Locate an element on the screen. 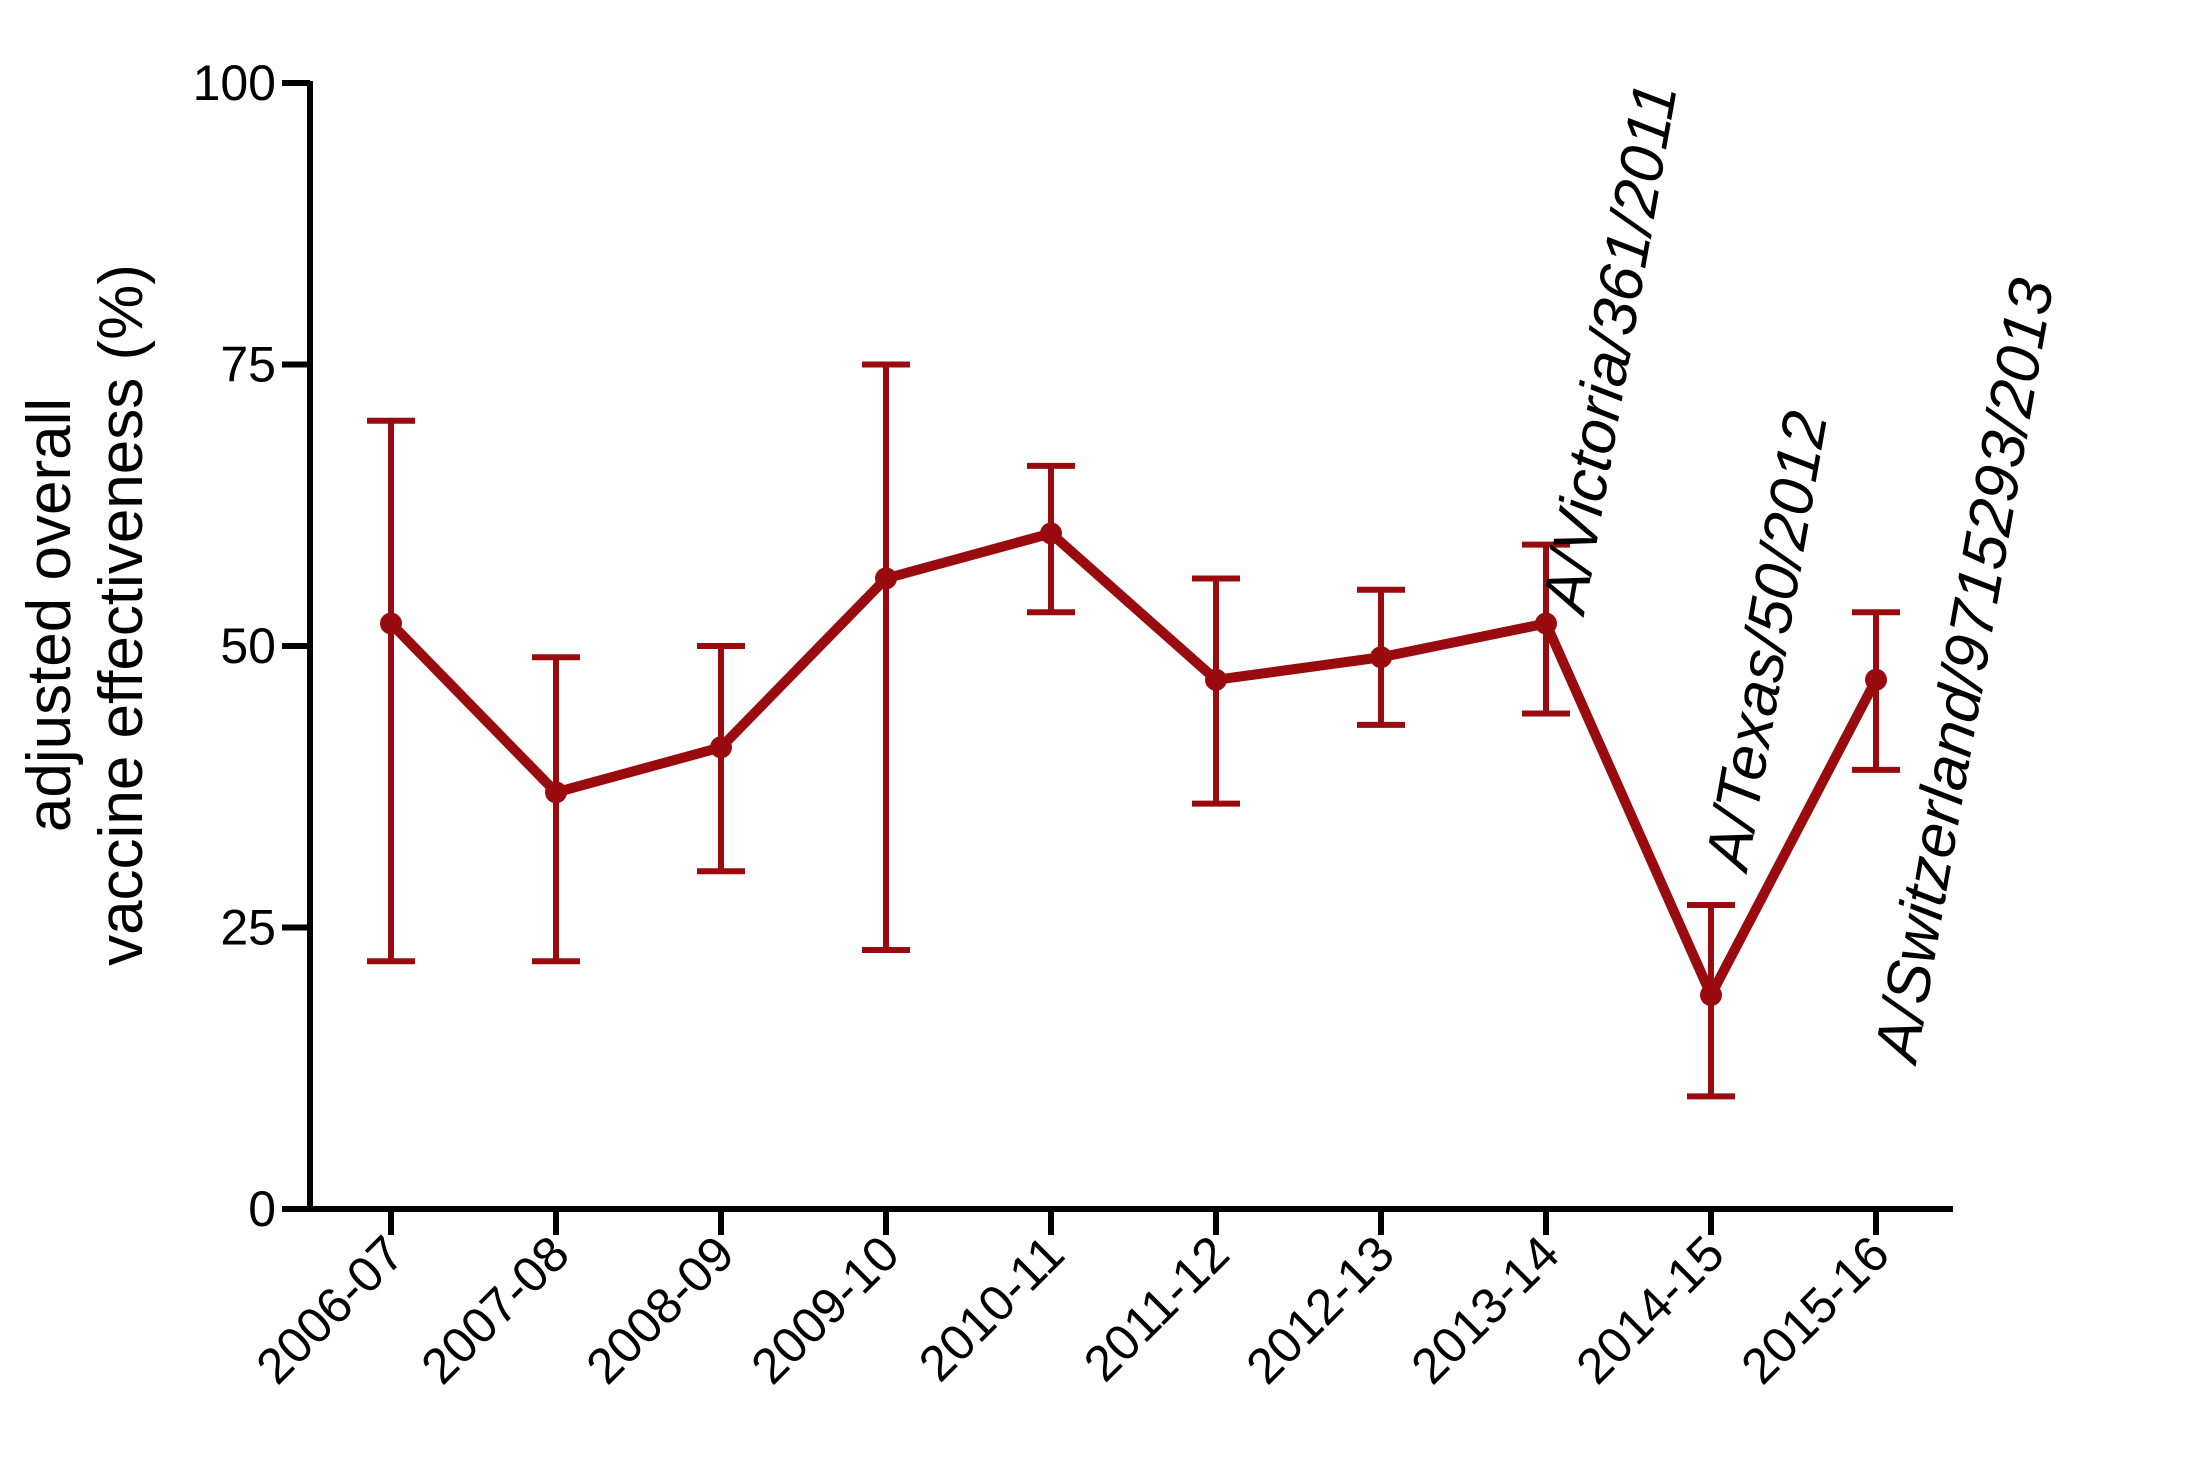 The width and height of the screenshot is (2200, 1471). x-tick-label: 2015-16 is located at coordinates (1814, 1309).